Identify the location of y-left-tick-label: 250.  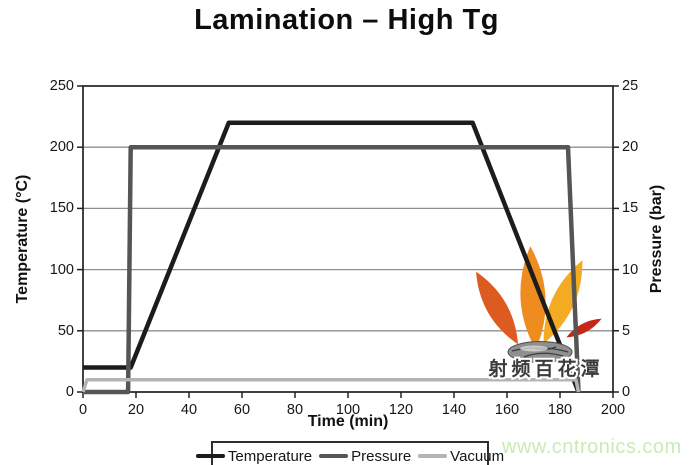
(61, 86).